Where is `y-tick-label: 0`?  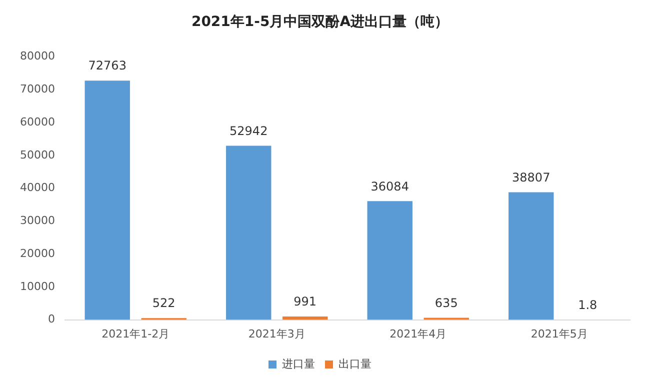 y-tick-label: 0 is located at coordinates (51, 319).